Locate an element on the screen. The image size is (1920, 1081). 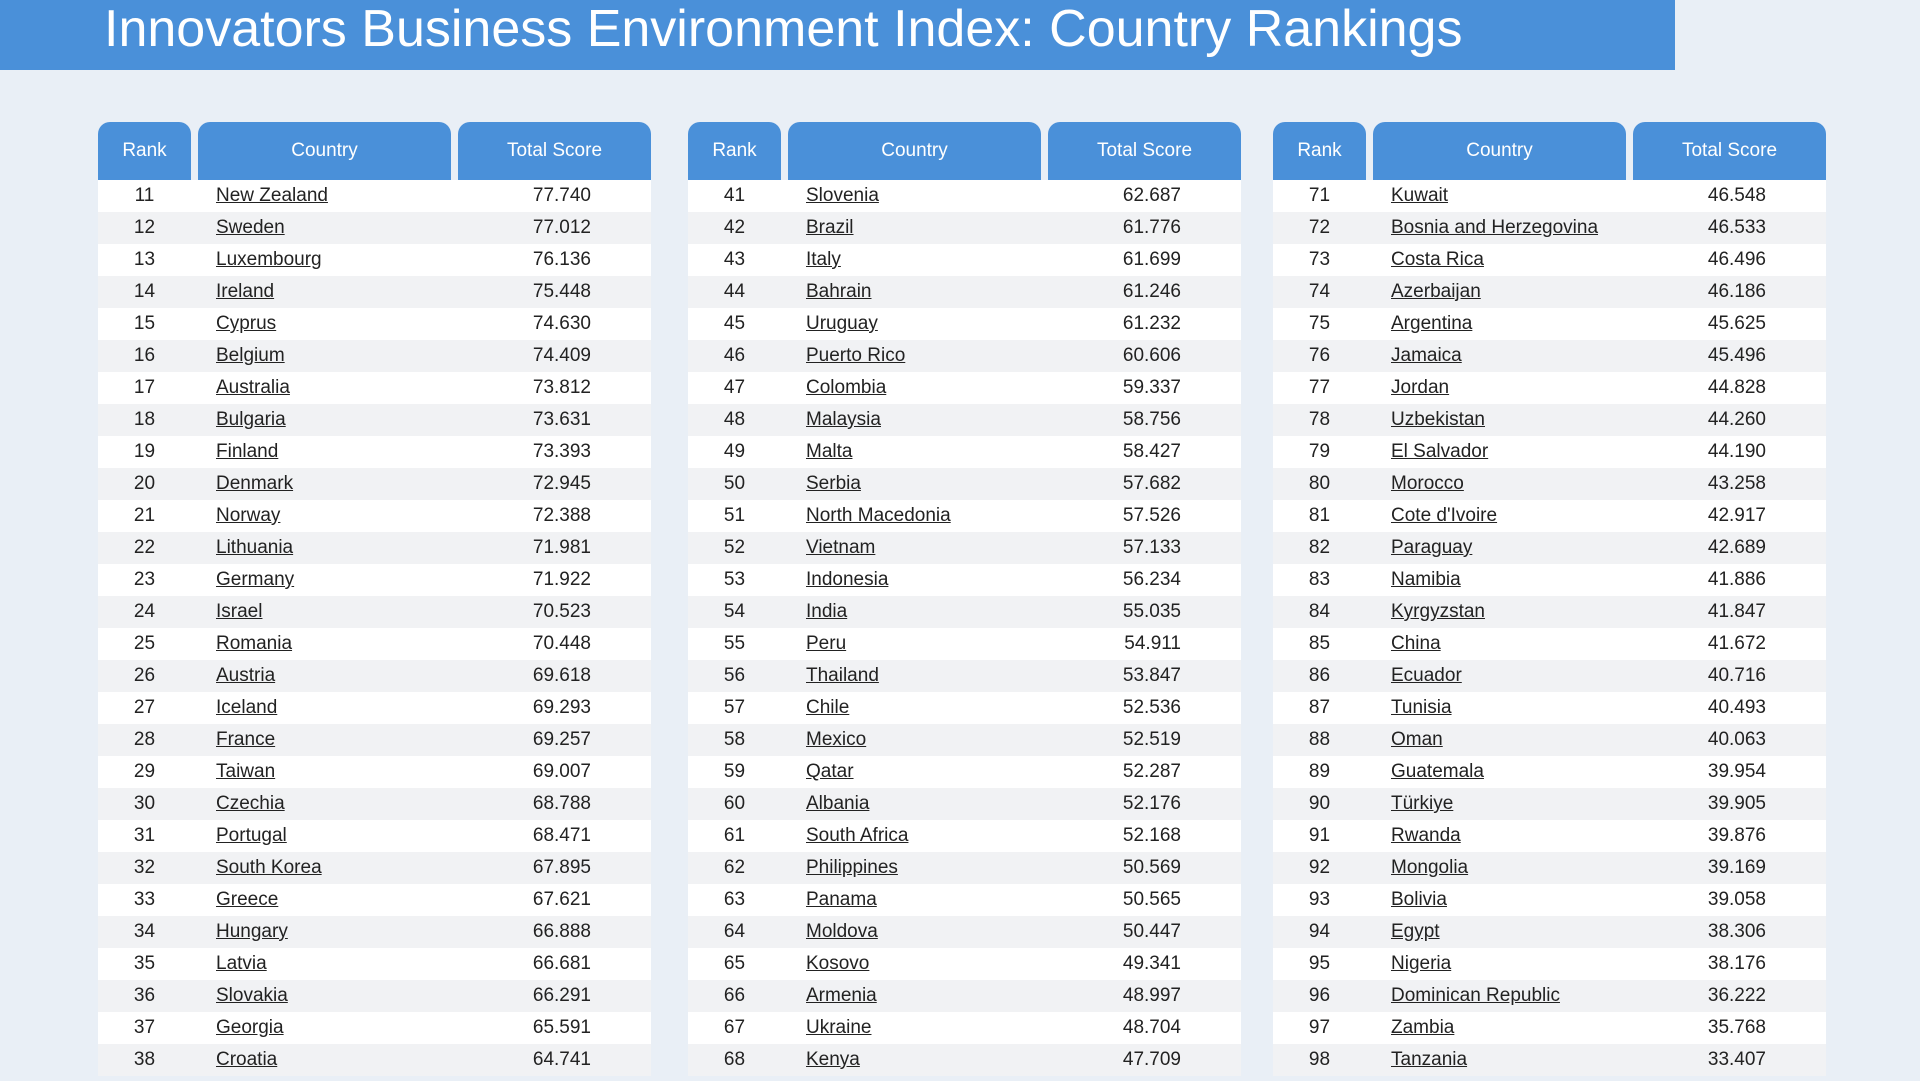
country-link: Bulgaria is located at coordinates (251, 419).